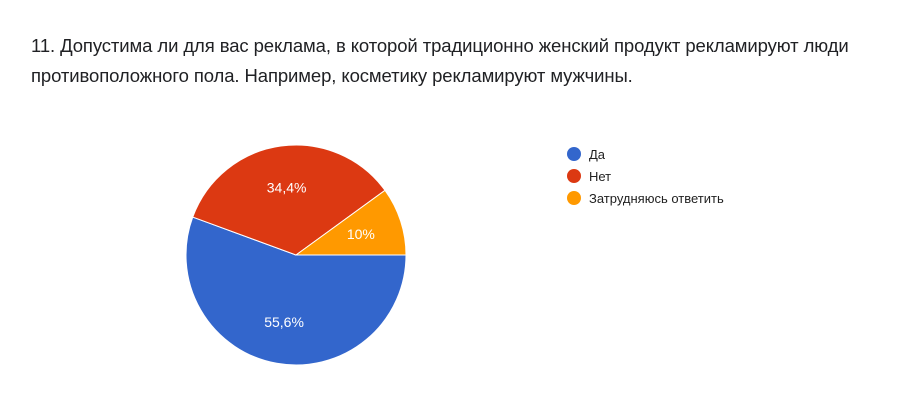 The width and height of the screenshot is (900, 408). What do you see at coordinates (600, 176) in the screenshot?
I see `legend-label: Нет` at bounding box center [600, 176].